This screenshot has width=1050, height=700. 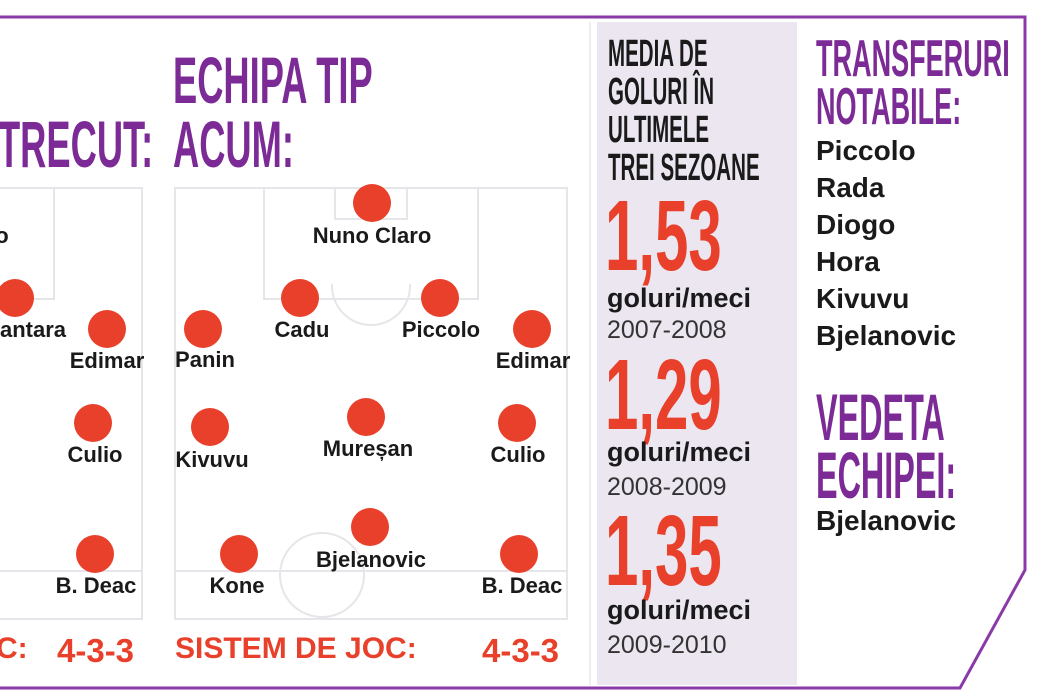 What do you see at coordinates (521, 650) in the screenshot?
I see `current-system-value: 4-3-3` at bounding box center [521, 650].